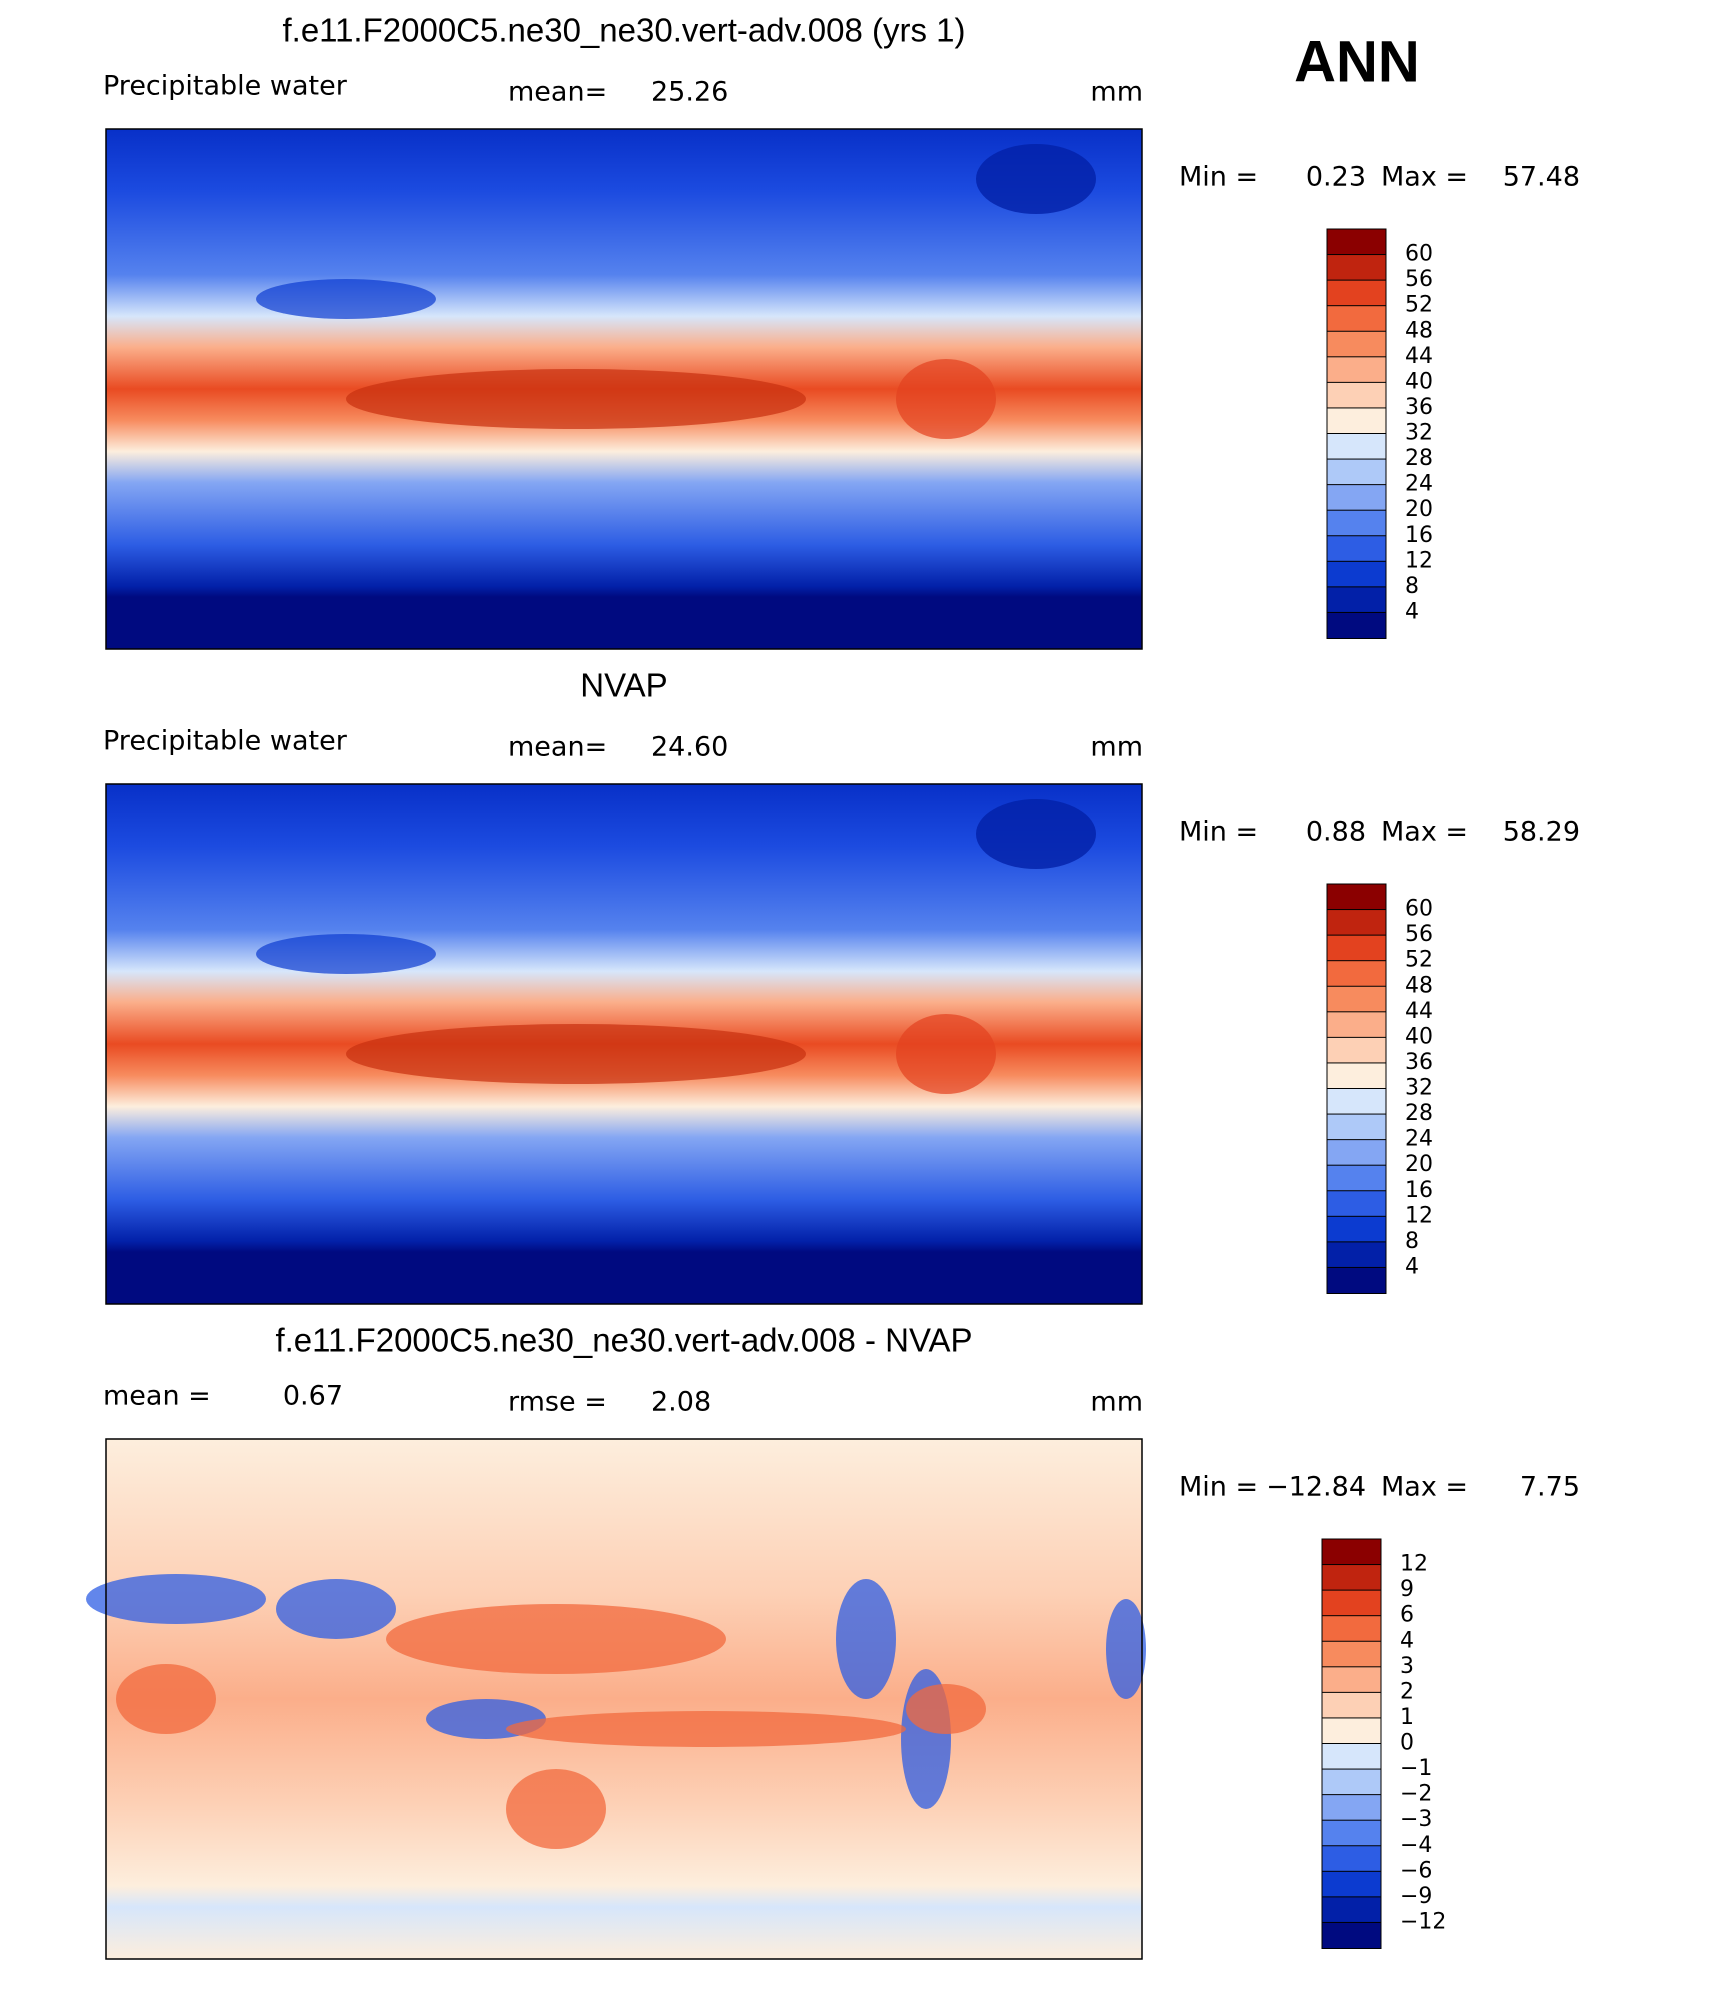 This screenshot has height=1990, width=1710. I want to click on colorbar-label: 28, so click(1419, 1113).